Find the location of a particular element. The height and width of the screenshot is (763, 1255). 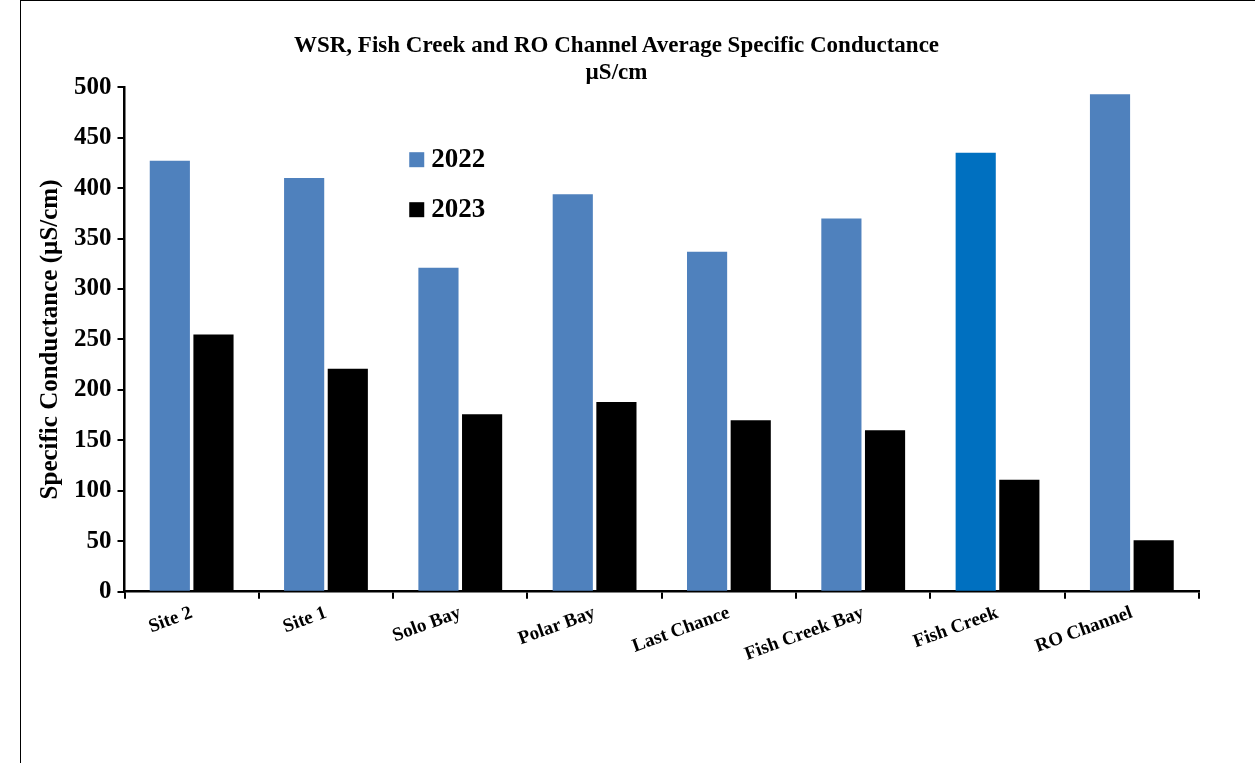

y-tick-label: 150 is located at coordinates (93, 438).